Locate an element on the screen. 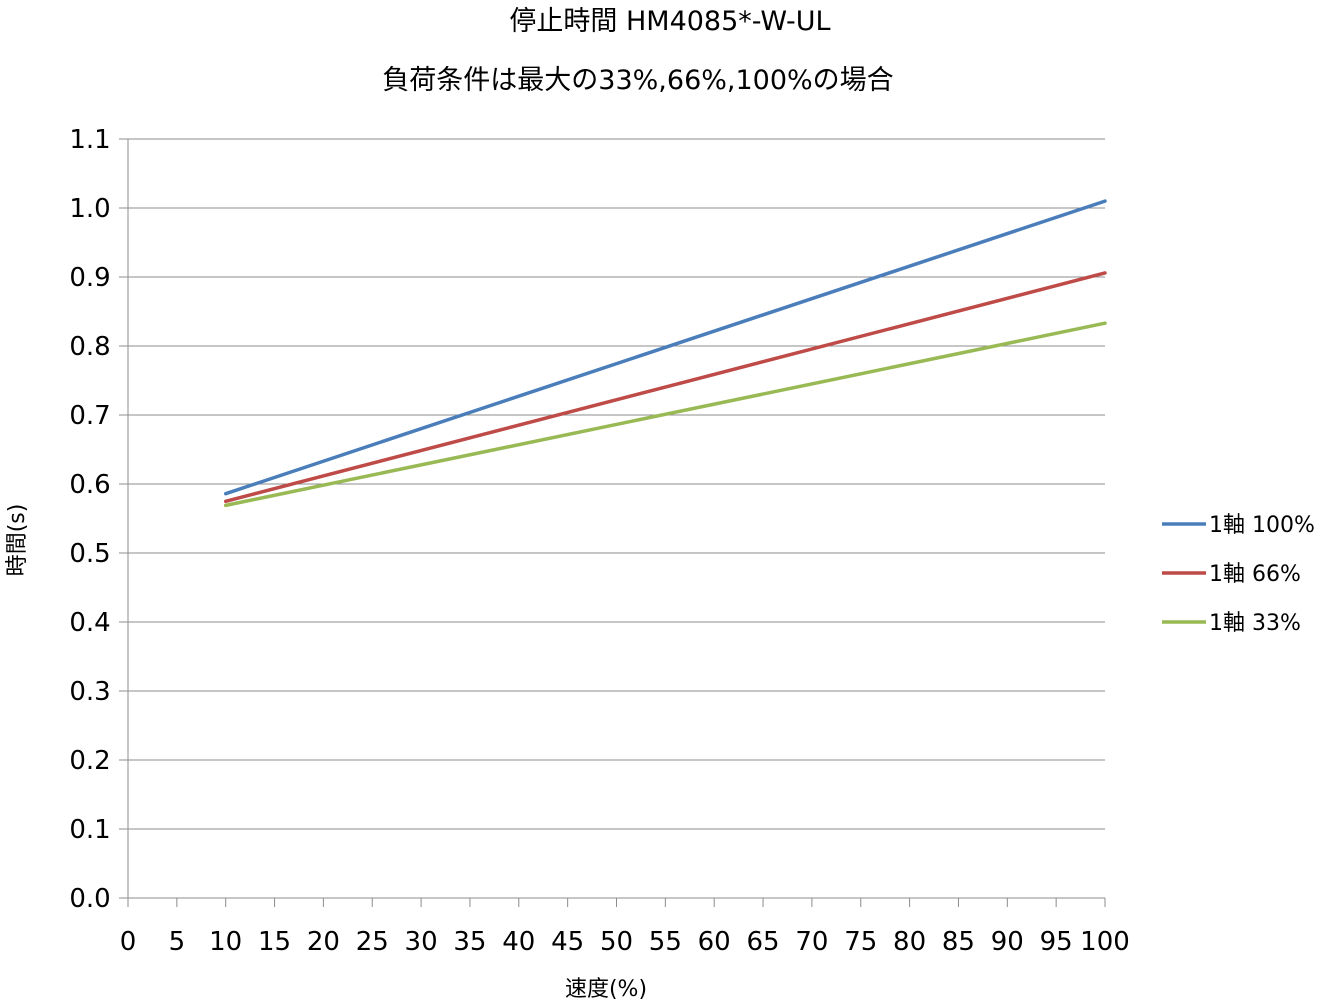  y-tick-label: 0.9 is located at coordinates (89, 278).